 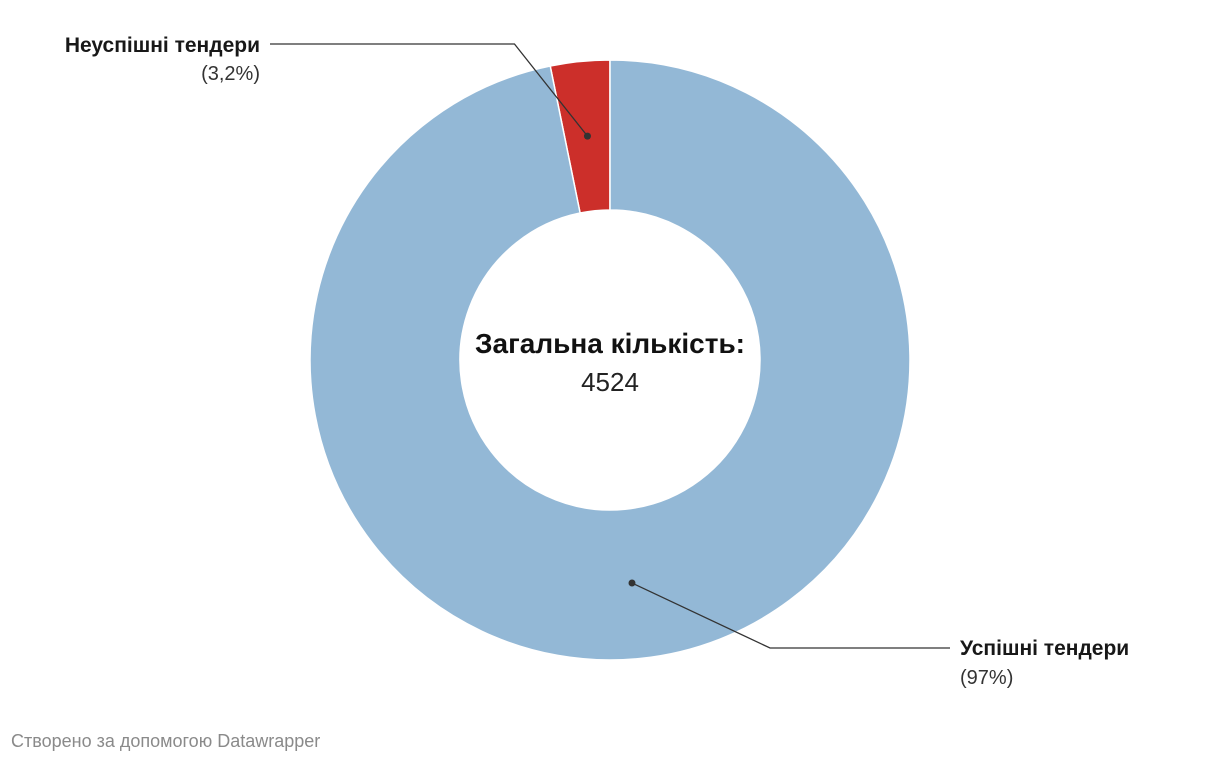 I want to click on leader-dot-successful, so click(x=632, y=583).